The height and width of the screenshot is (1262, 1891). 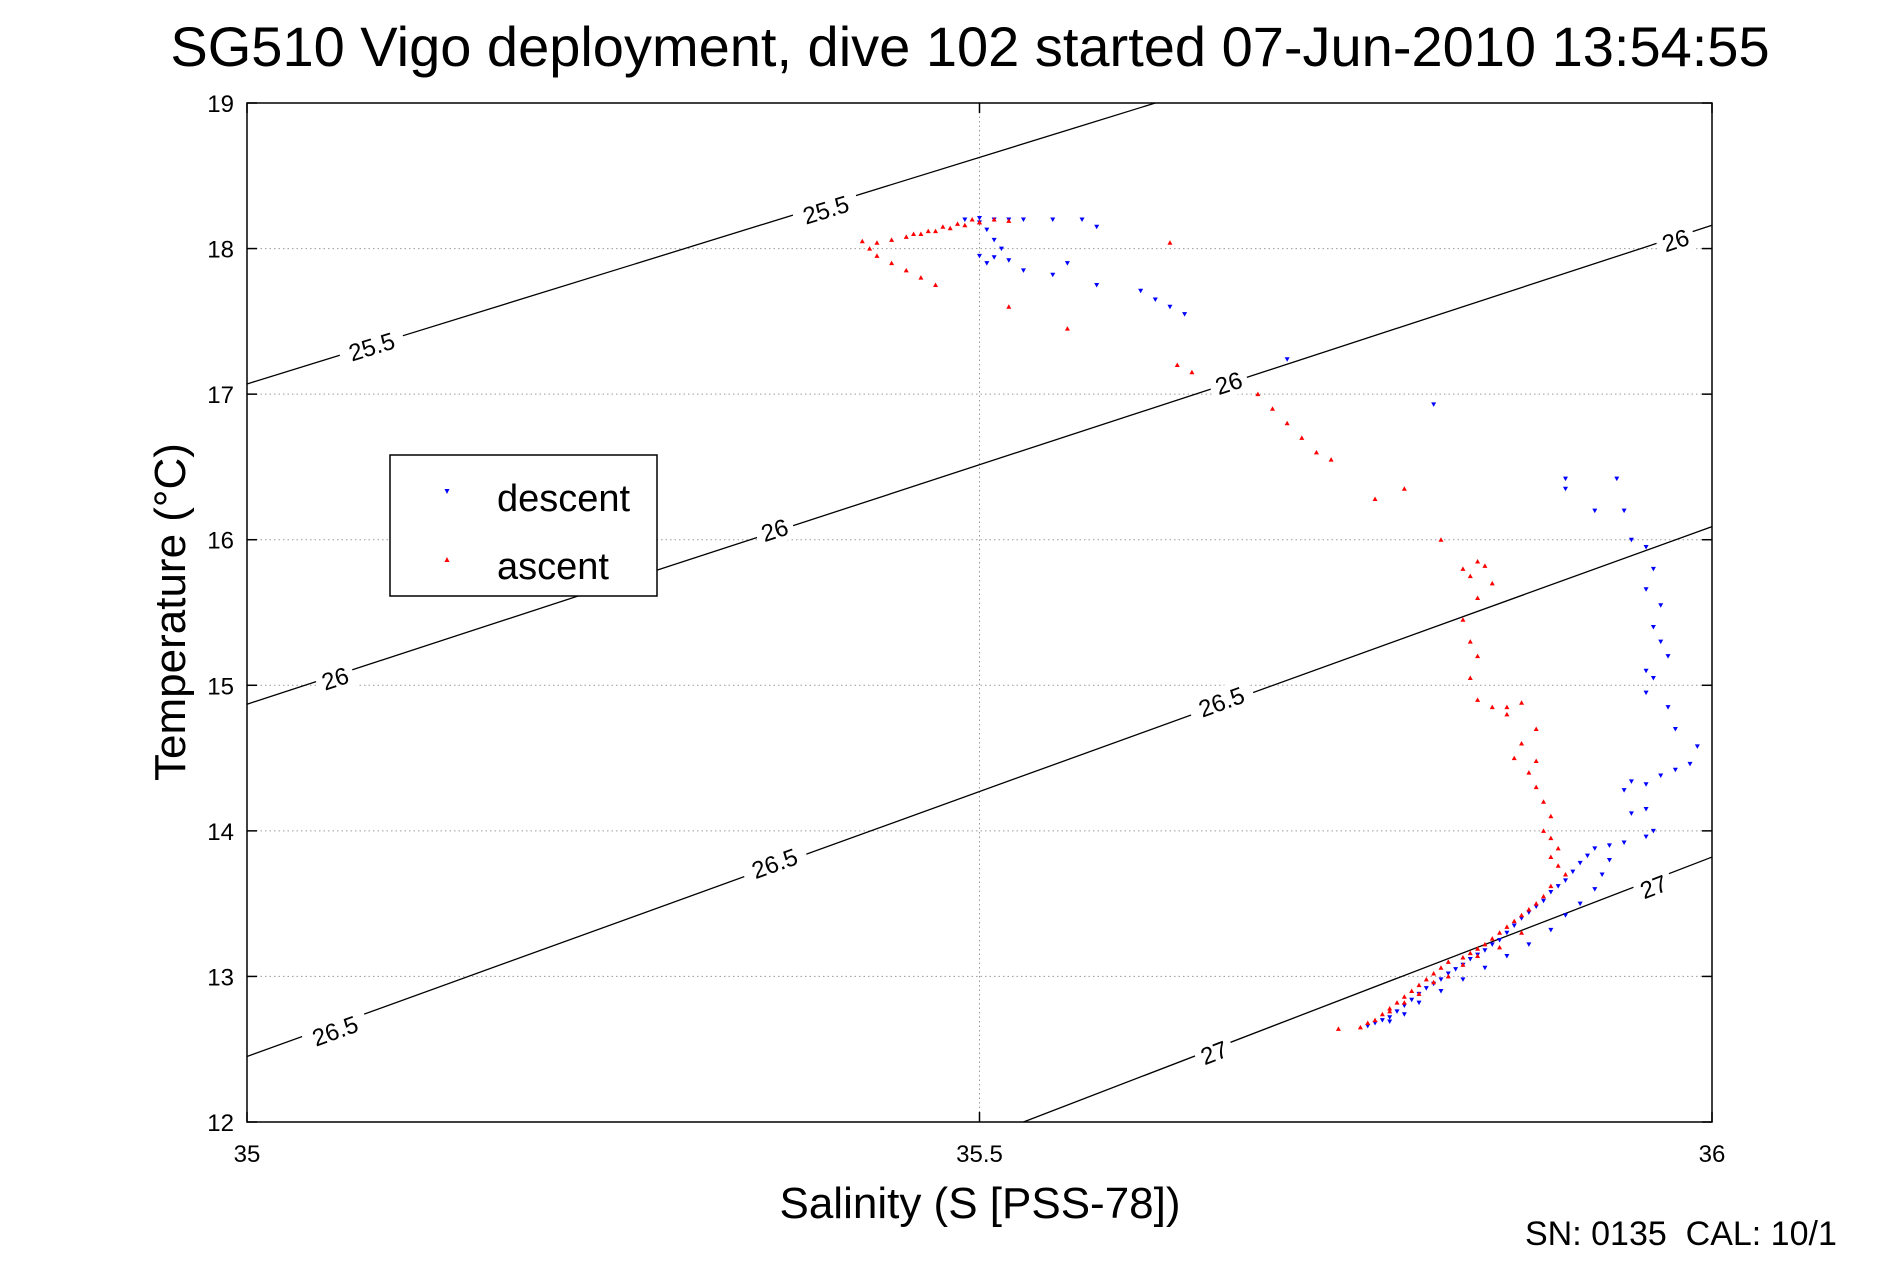 I want to click on legend: descent ascent, so click(x=523, y=525).